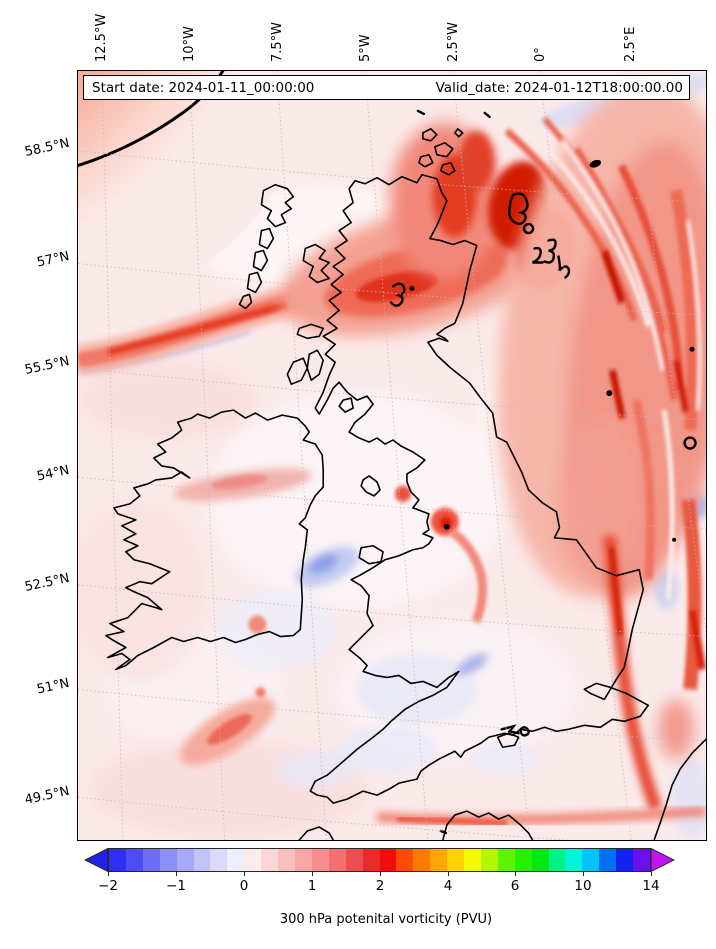 This screenshot has width=716, height=949. I want to click on lon-tick-0: 0°, so click(540, 54).